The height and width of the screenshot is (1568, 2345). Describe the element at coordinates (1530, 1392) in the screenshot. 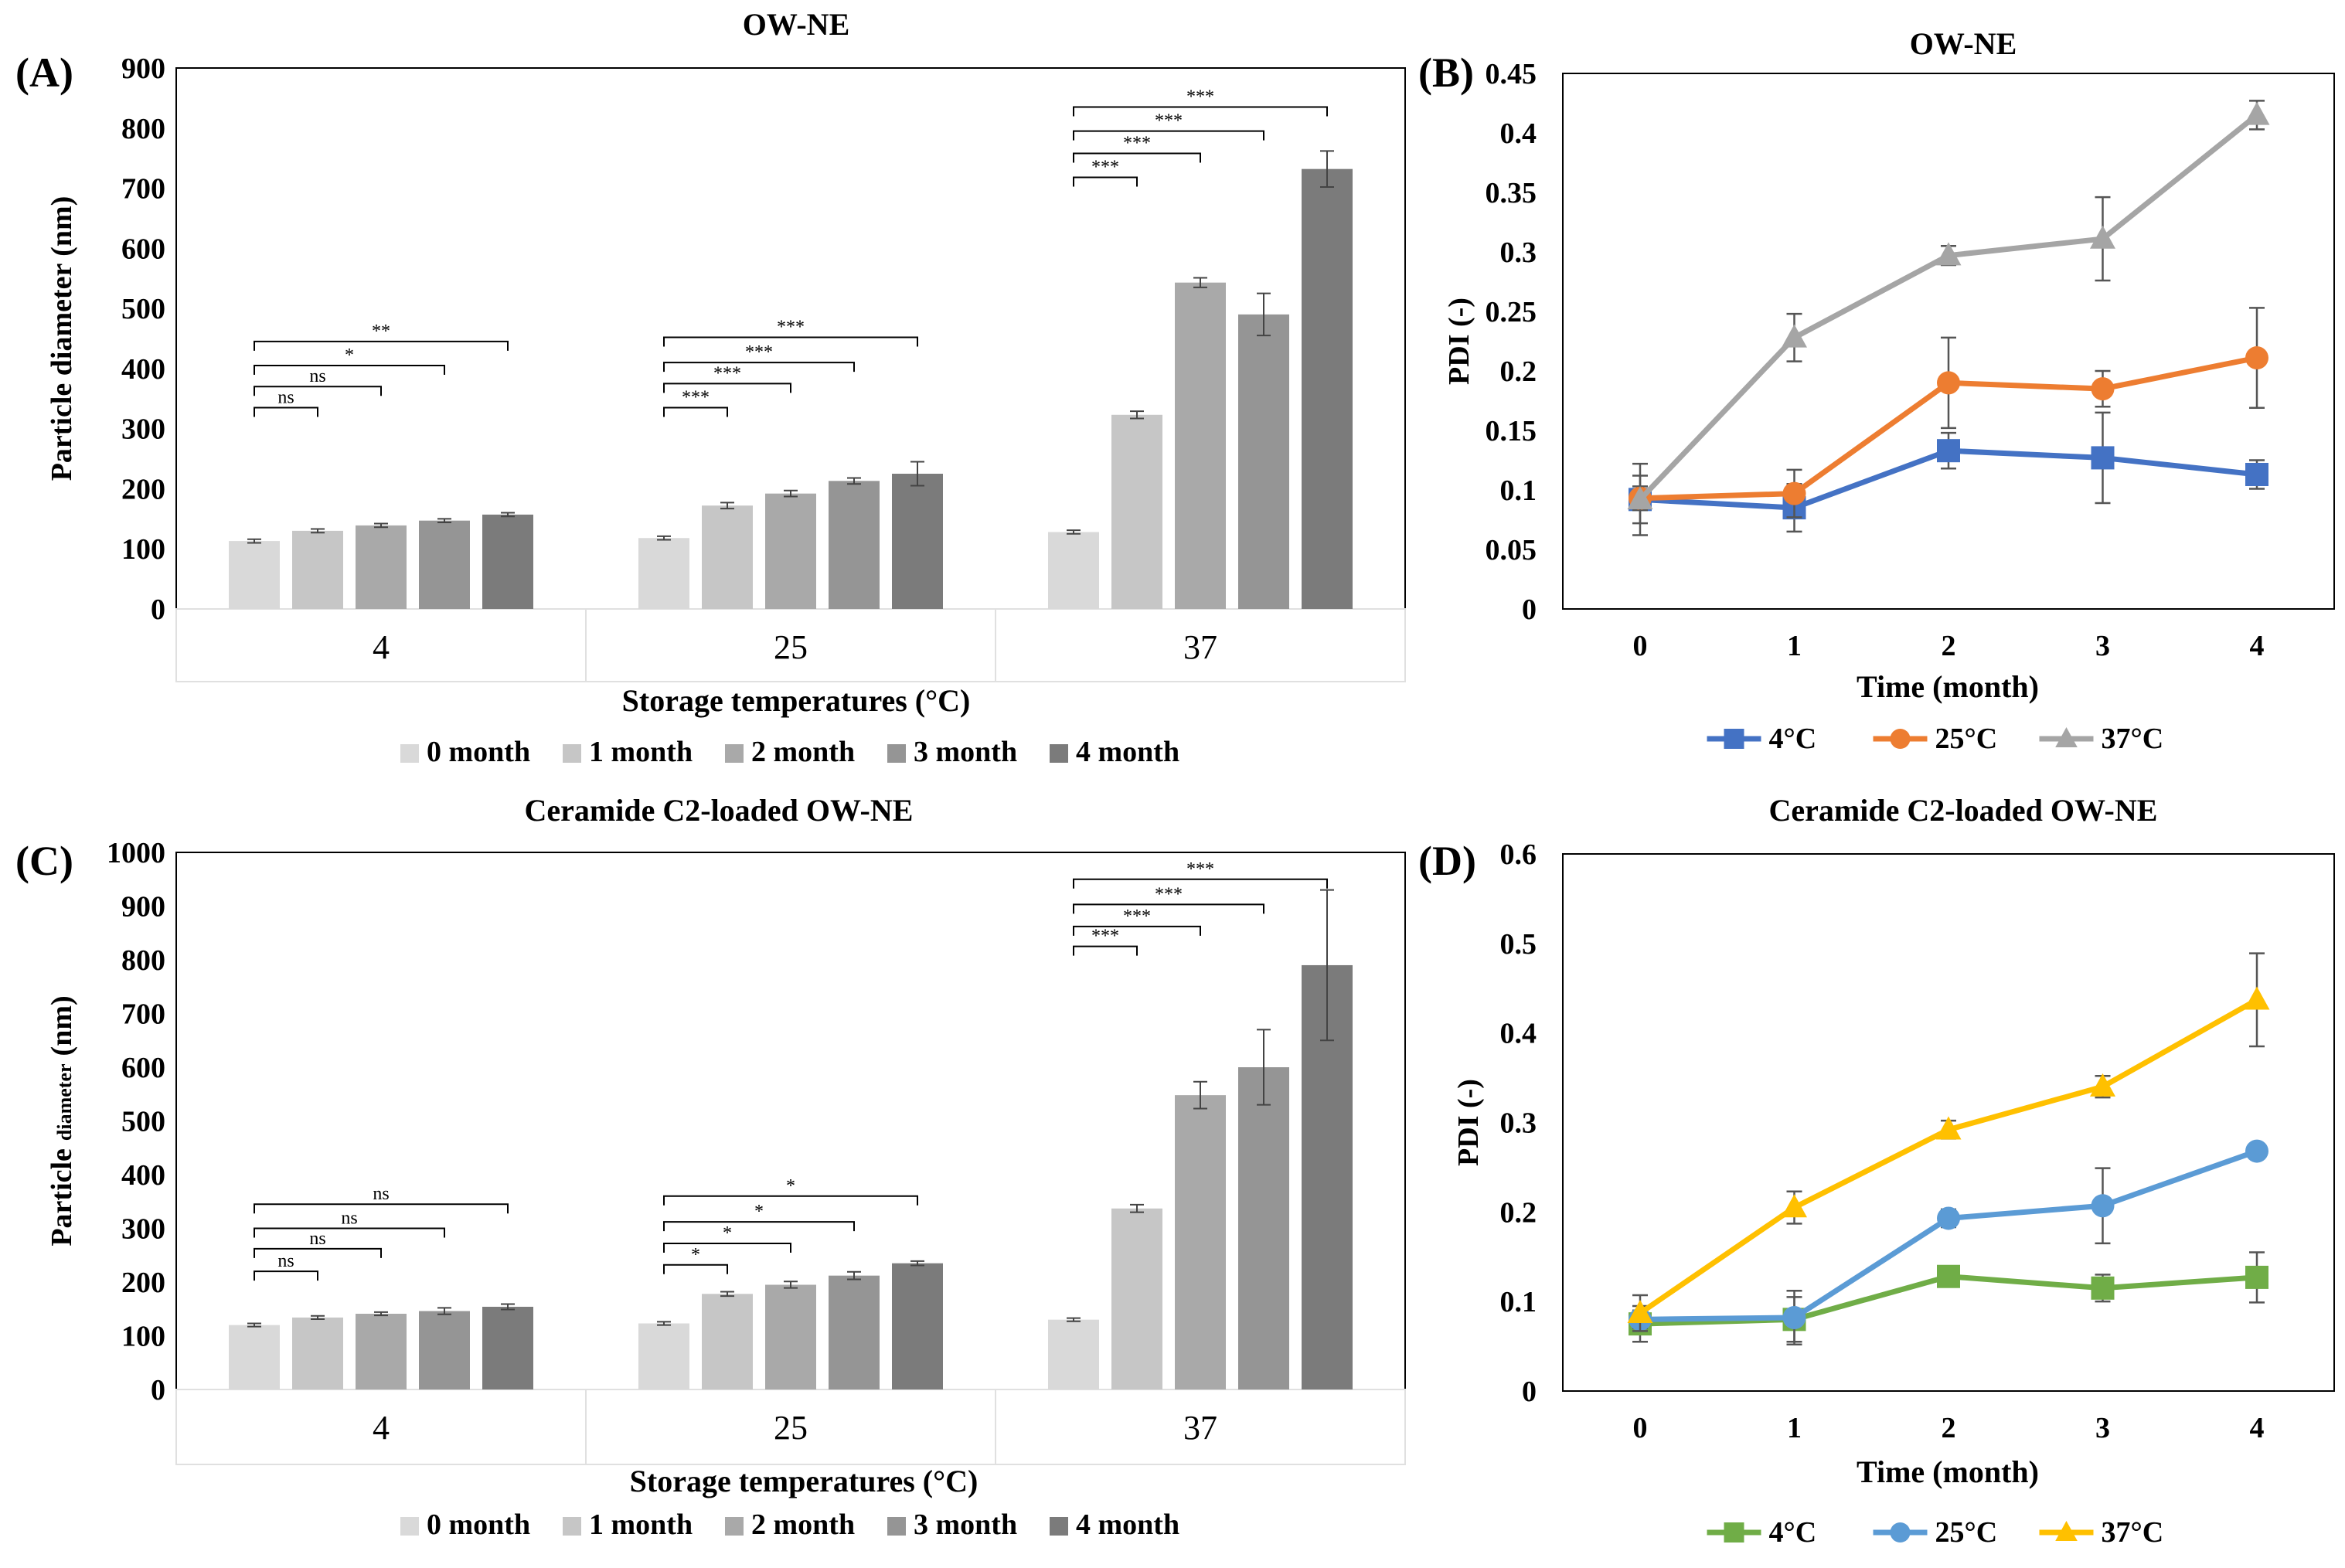

I see `y-tick-label: 0` at that location.